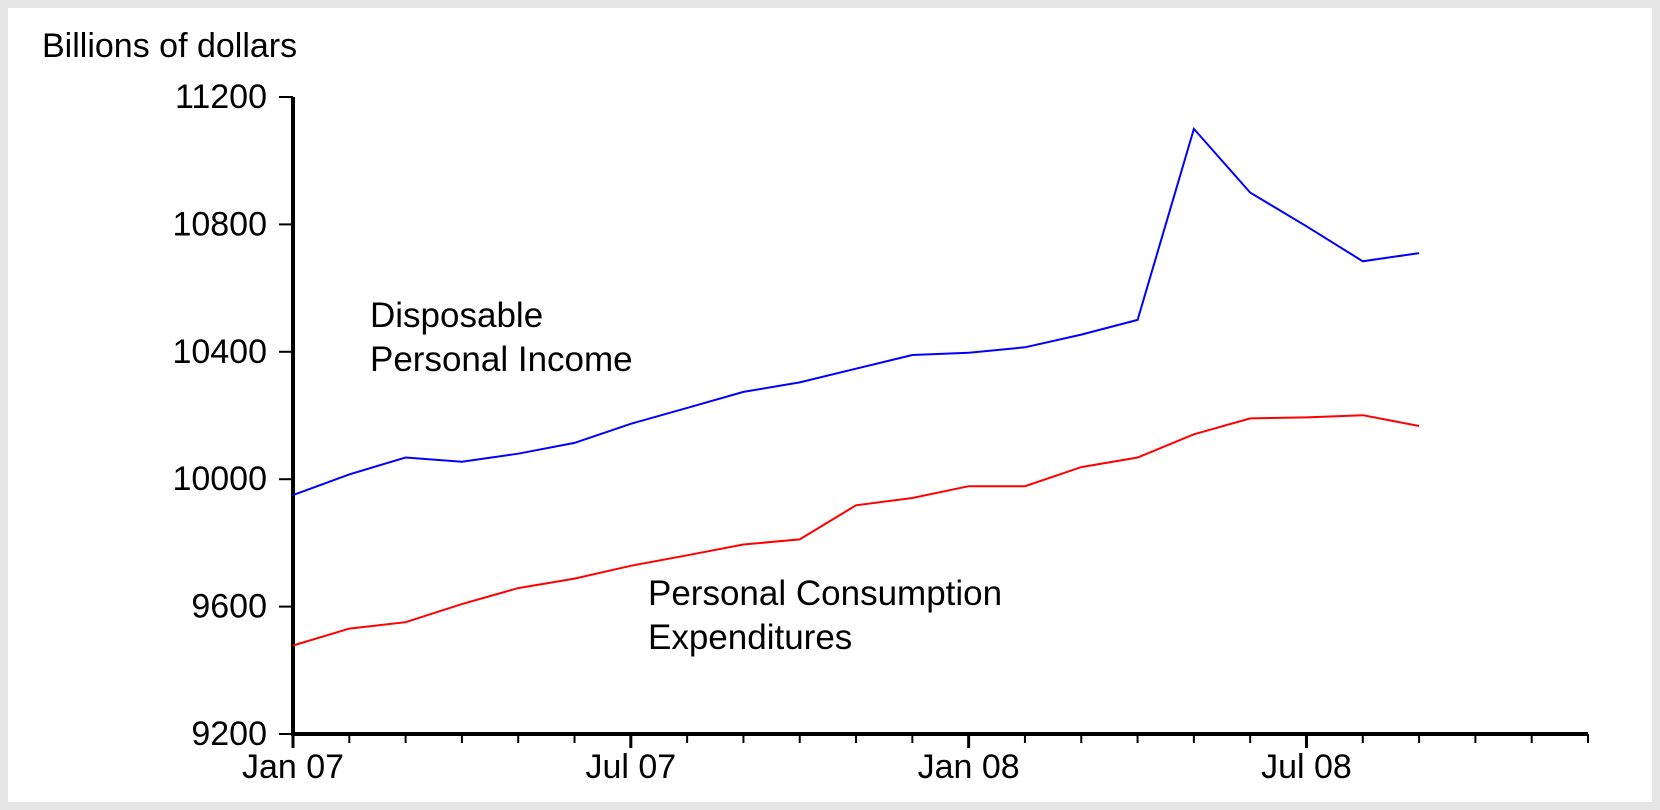 The height and width of the screenshot is (810, 1660). Describe the element at coordinates (825, 593) in the screenshot. I see `series-label: Personal Consumption` at that location.